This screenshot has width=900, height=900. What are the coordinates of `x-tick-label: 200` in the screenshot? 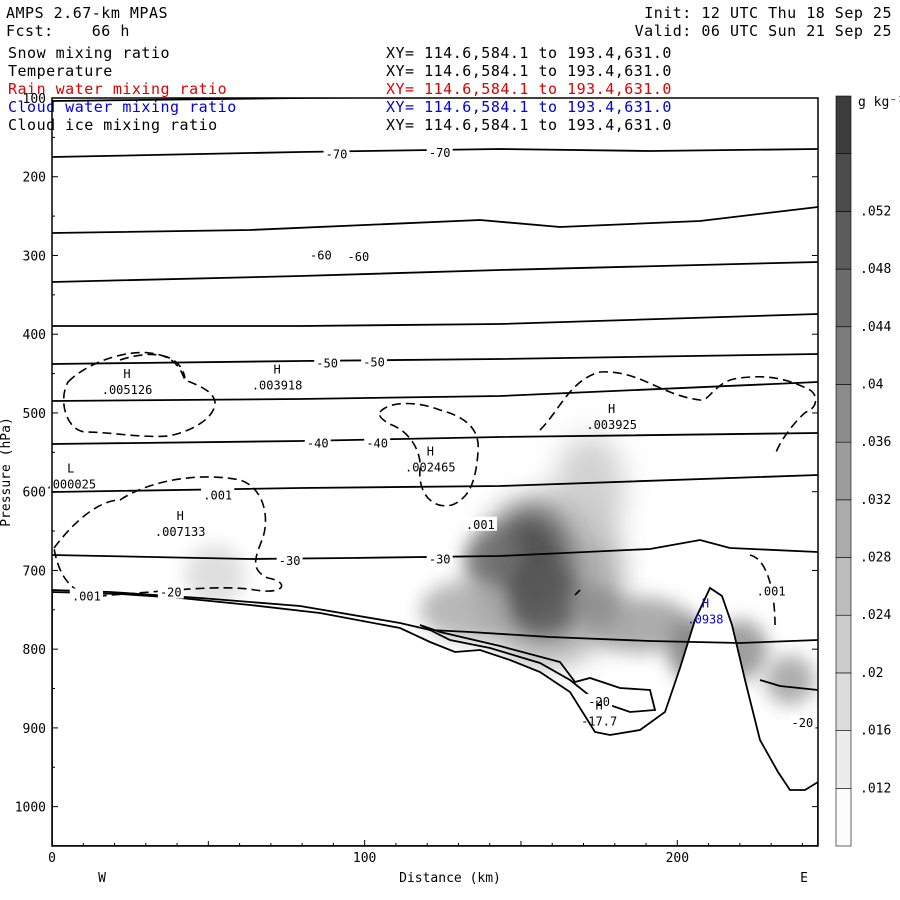 It's located at (677, 858).